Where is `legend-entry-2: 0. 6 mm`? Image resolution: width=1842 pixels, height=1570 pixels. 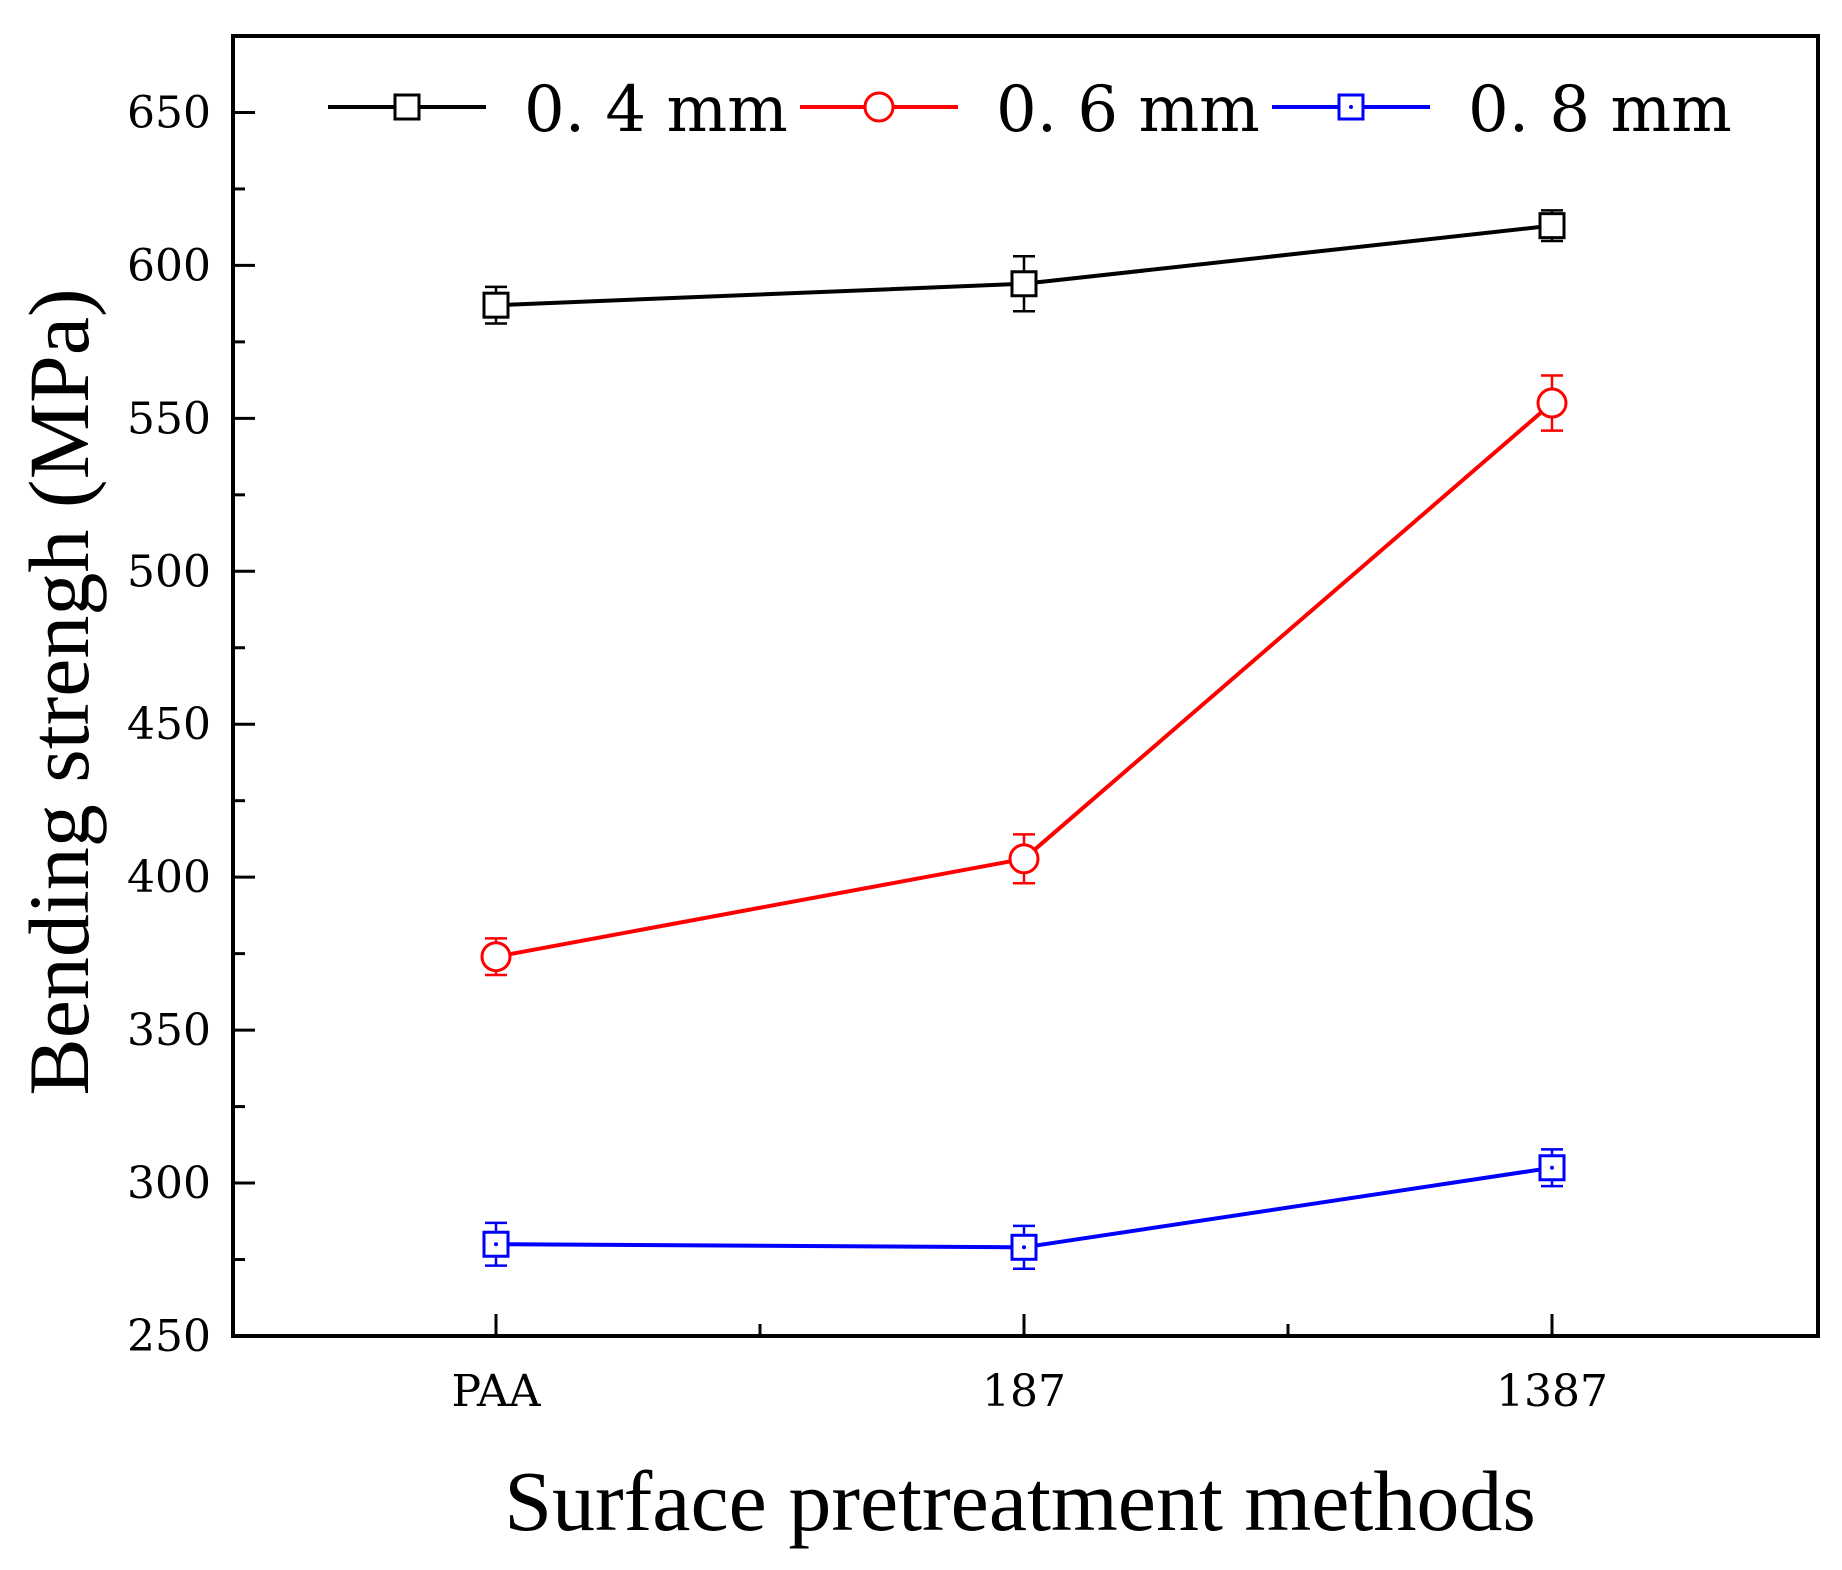 legend-entry-2: 0. 6 mm is located at coordinates (1030, 110).